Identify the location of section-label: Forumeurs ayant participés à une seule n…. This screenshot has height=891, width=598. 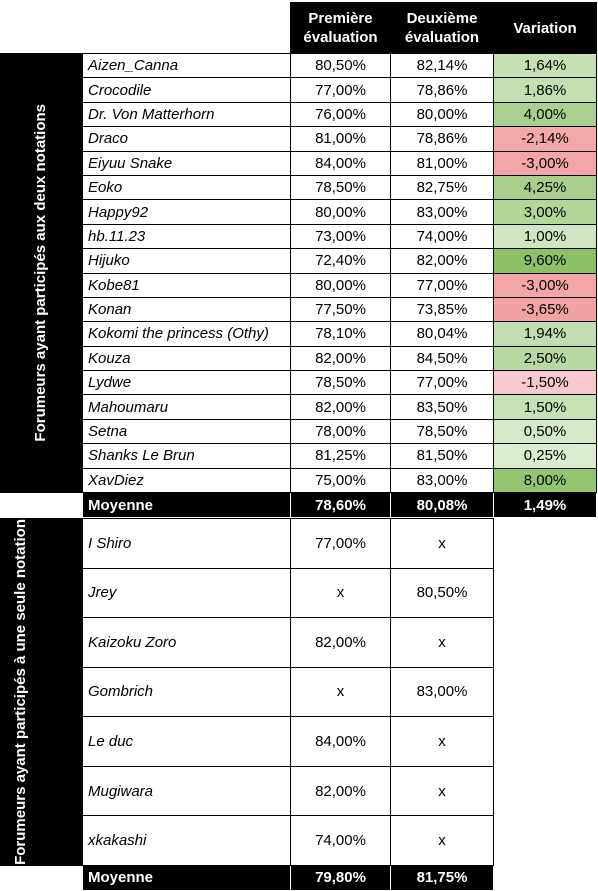
(20, 692).